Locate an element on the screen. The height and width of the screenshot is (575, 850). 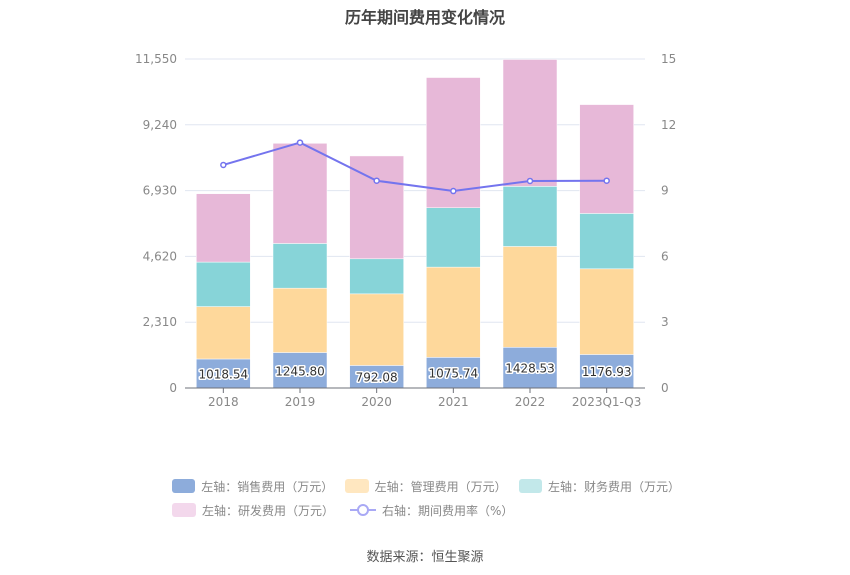
right-tick-label: 6 is located at coordinates (665, 256).